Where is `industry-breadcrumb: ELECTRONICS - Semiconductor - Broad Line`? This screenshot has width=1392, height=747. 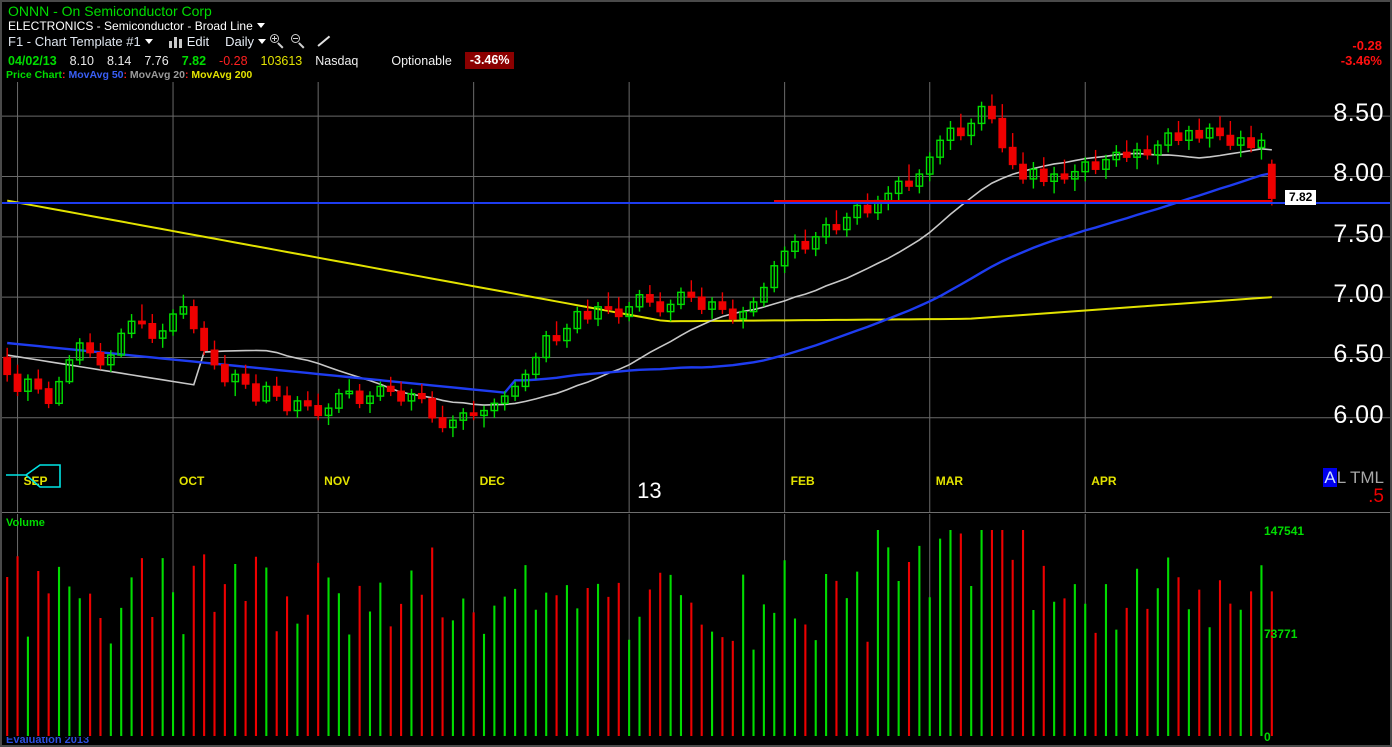
industry-breadcrumb: ELECTRONICS - Semiconductor - Broad Line is located at coordinates (136, 26).